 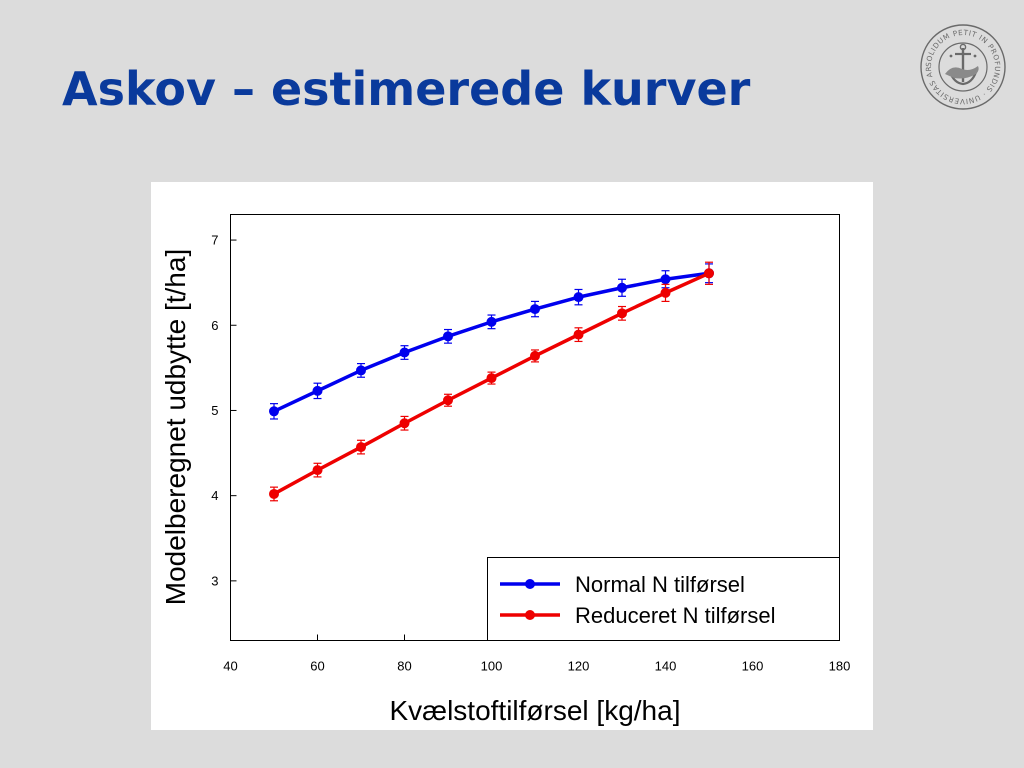 I want to click on legend-label-reduced: Reduceret N tilførsel, so click(x=675, y=615).